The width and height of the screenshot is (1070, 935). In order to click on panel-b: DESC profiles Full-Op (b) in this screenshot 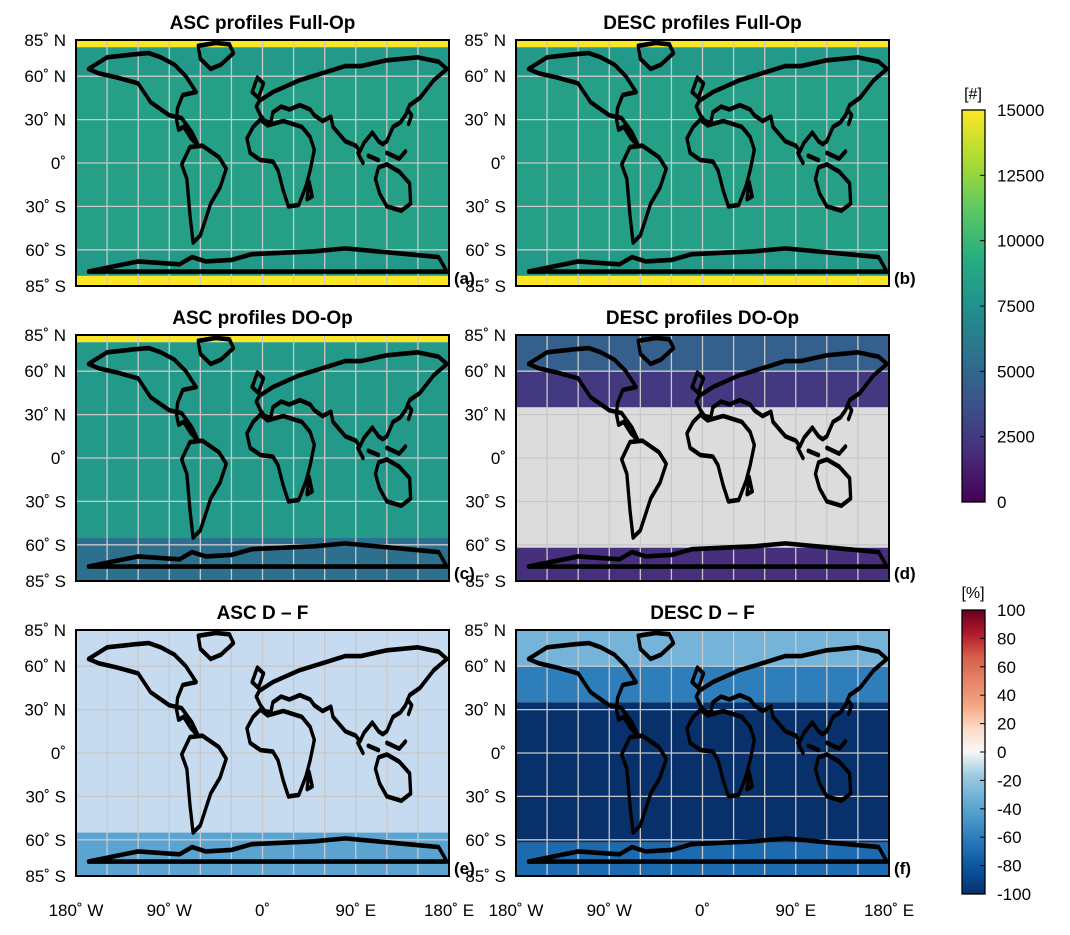, I will do `click(715, 150)`.